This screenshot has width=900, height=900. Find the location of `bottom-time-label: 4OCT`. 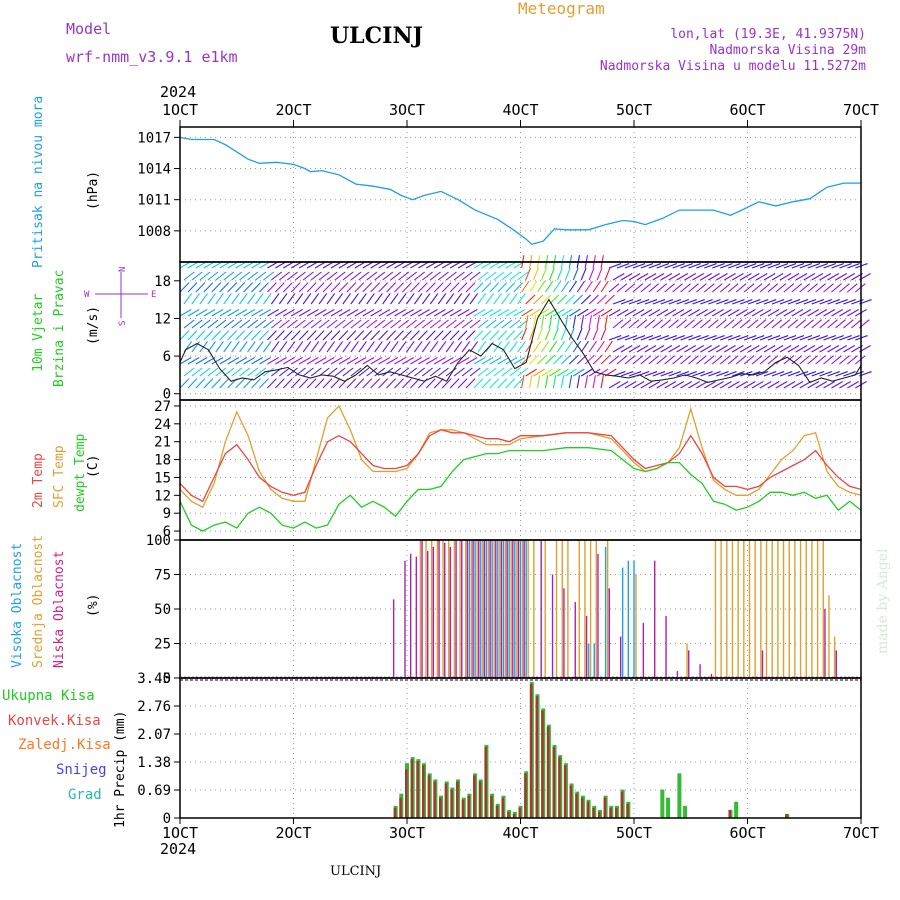

bottom-time-label: 4OCT is located at coordinates (520, 833).